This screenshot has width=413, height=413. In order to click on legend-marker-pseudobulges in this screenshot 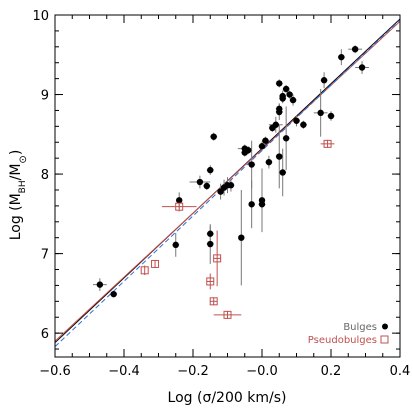, I will do `click(384, 339)`.